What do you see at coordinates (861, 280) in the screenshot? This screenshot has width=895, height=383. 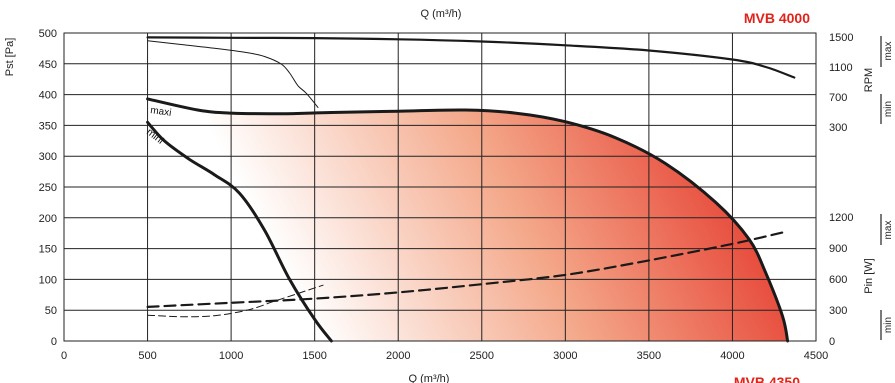 I see `power-axis: 1200 900 600 300 0 Pin [W] max min` at bounding box center [861, 280].